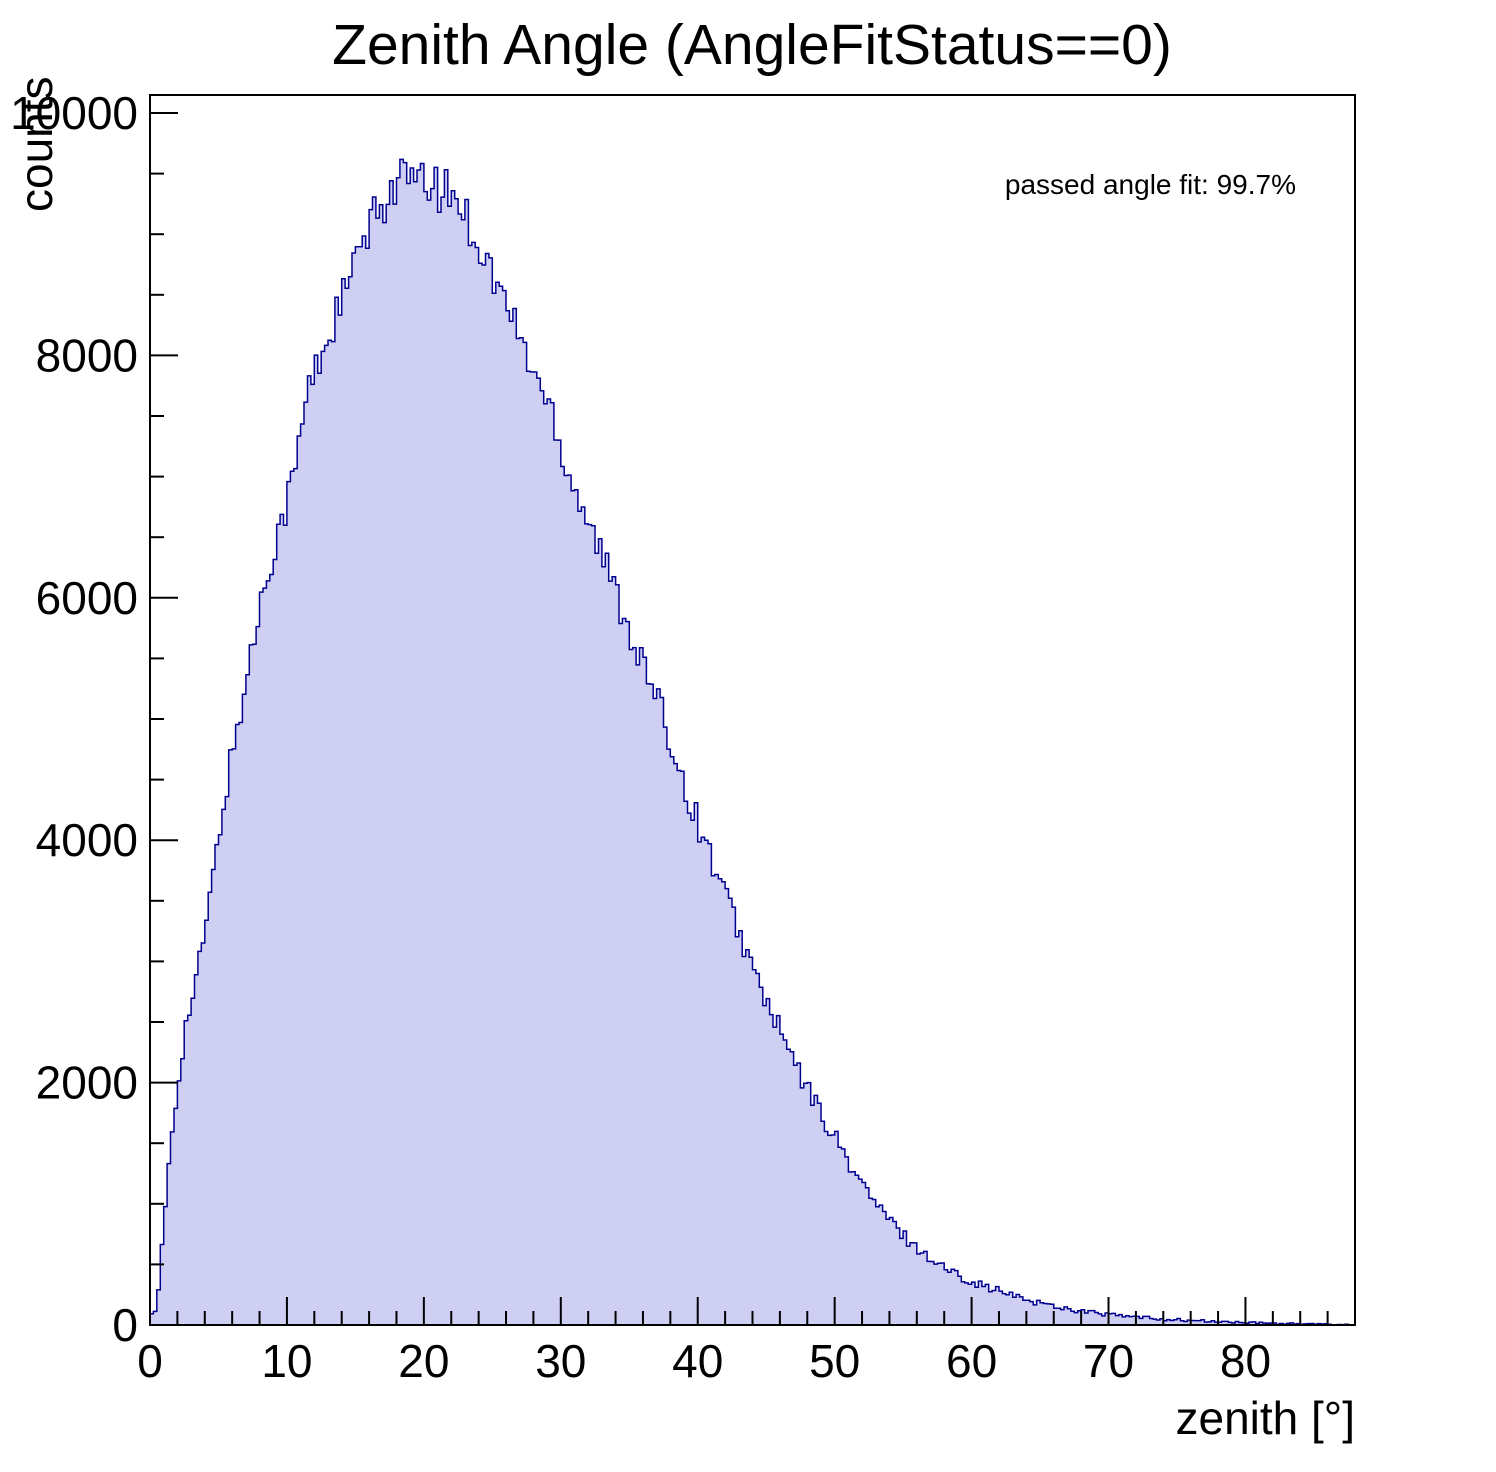 This screenshot has height=1472, width=1496. I want to click on y-tick-label: 0, so click(125, 1325).